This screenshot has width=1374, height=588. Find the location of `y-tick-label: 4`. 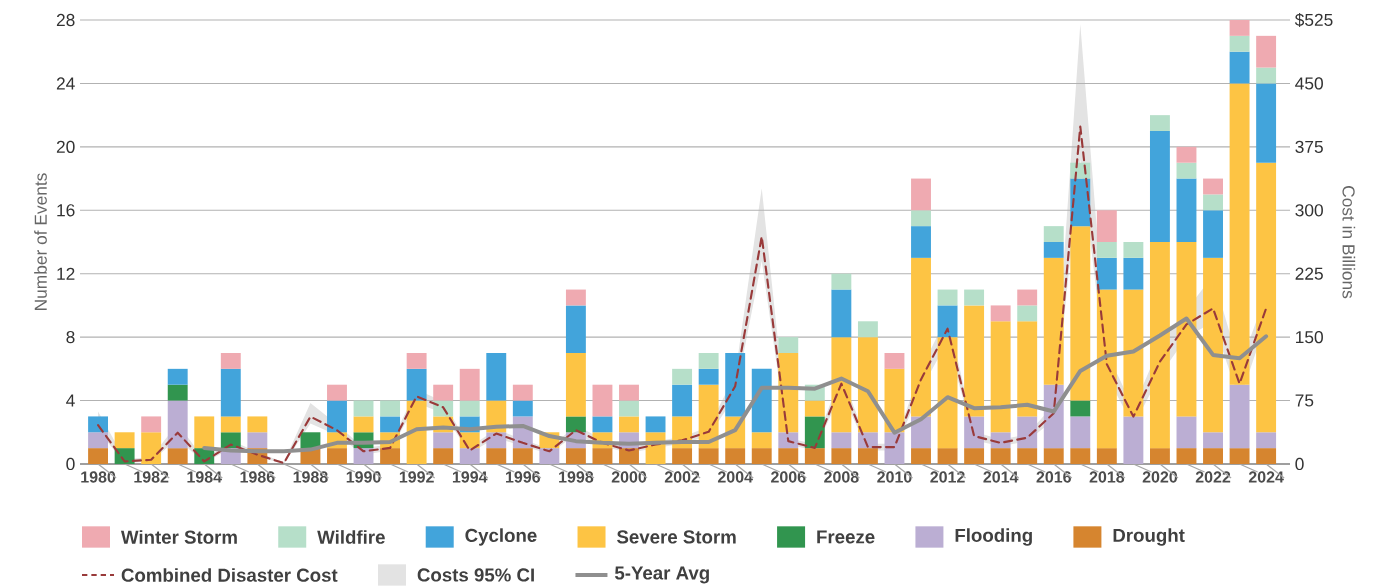

y-tick-label: 4 is located at coordinates (70, 400).